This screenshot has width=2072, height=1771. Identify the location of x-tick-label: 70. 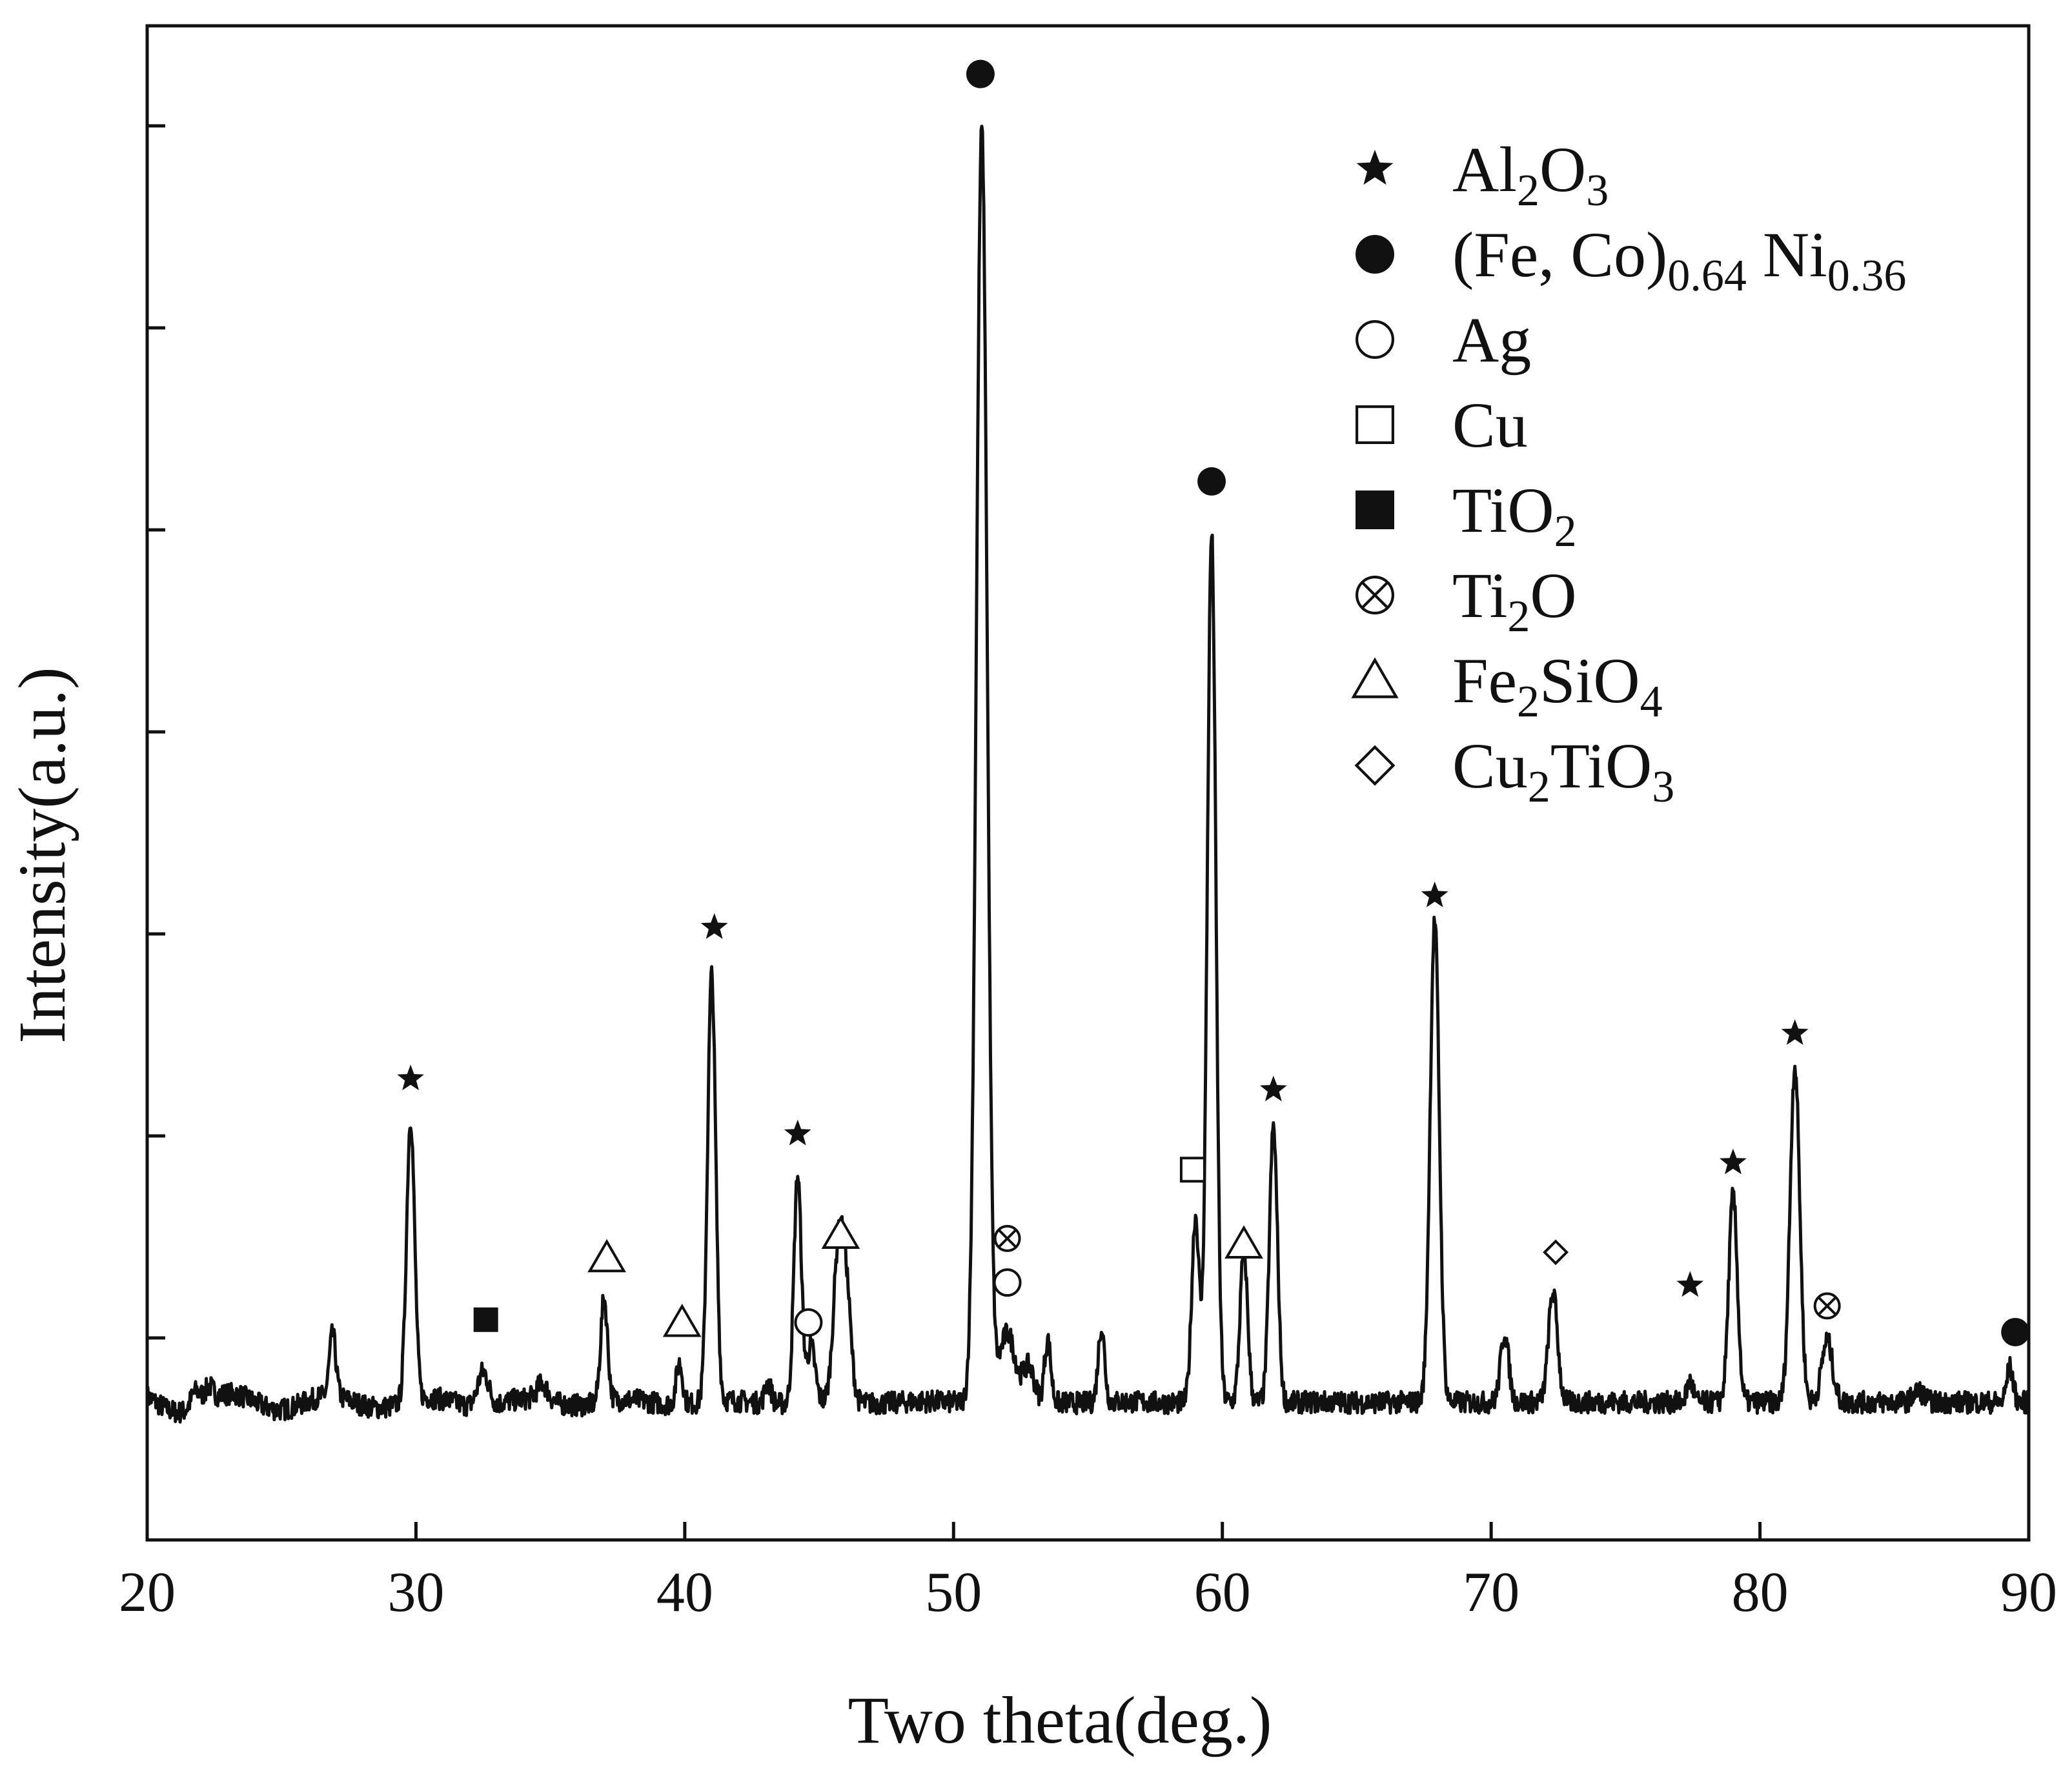
(1491, 1592).